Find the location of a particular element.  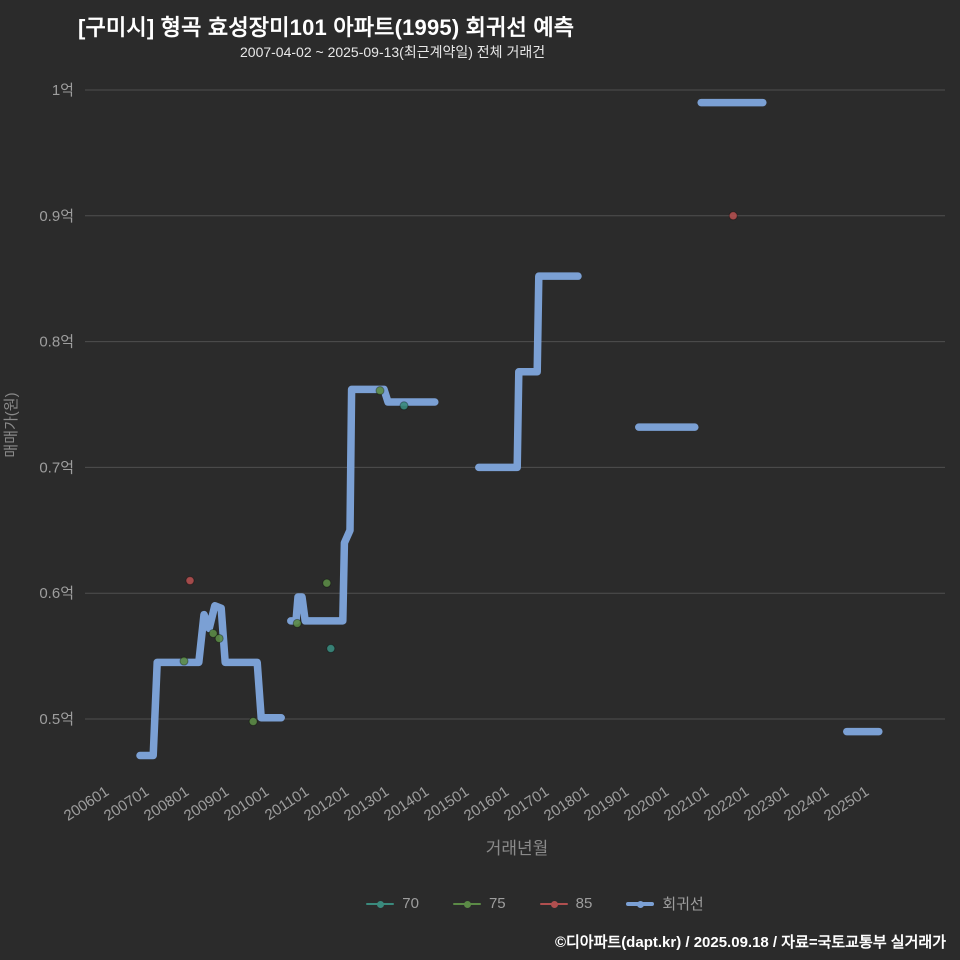

legend-item-회귀선: 회귀선 is located at coordinates (665, 903).